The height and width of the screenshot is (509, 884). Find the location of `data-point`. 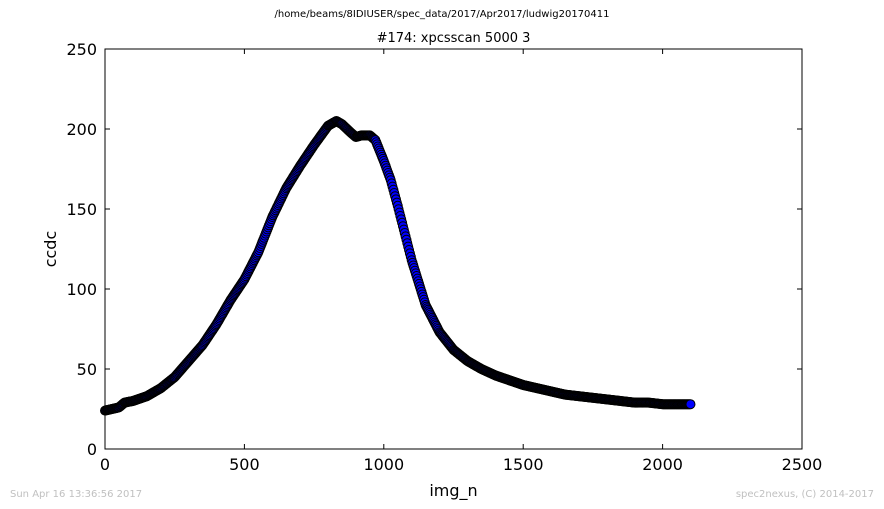

data-point is located at coordinates (690, 404).